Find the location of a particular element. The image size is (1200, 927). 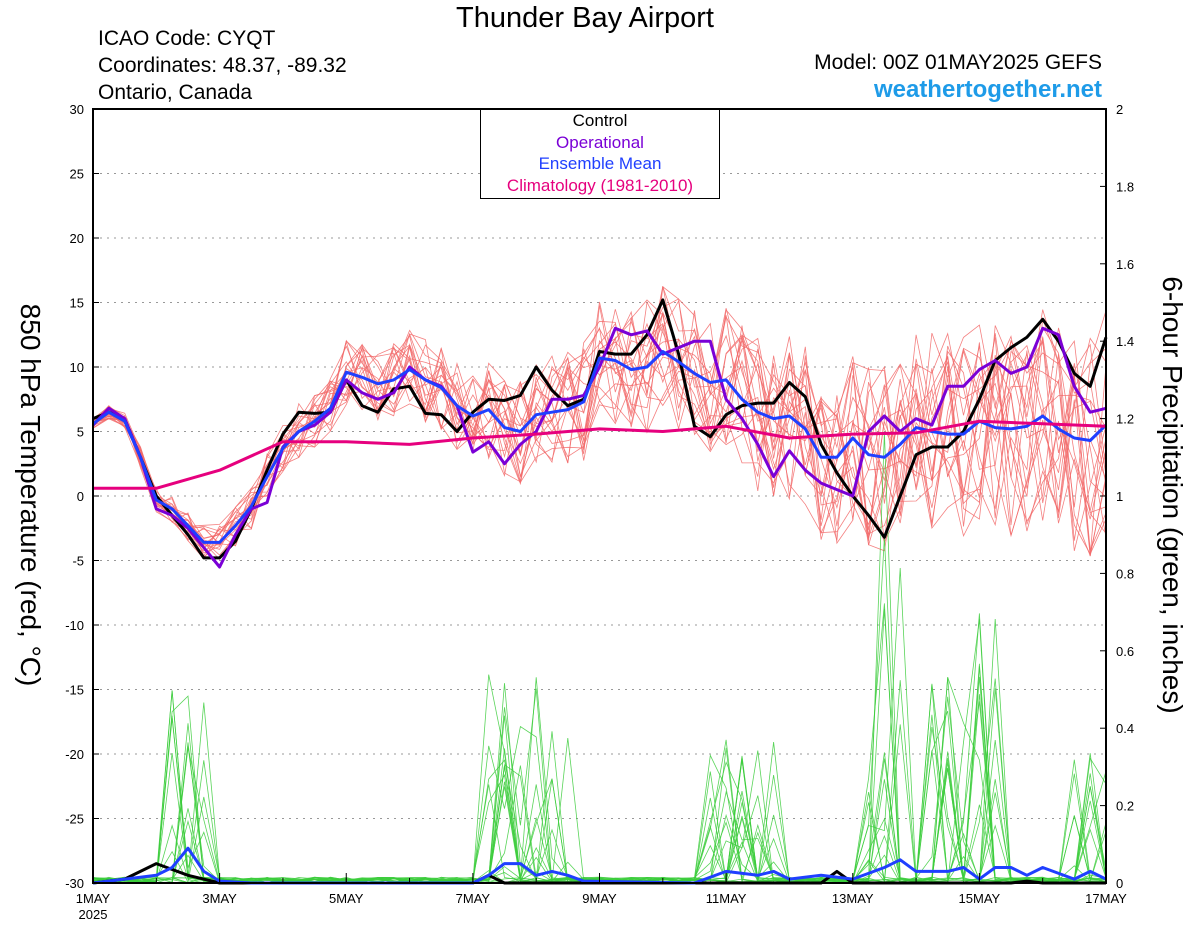

y-axis-label-left: 850 hPa Temperature (red, °C) is located at coordinates (30, 495).